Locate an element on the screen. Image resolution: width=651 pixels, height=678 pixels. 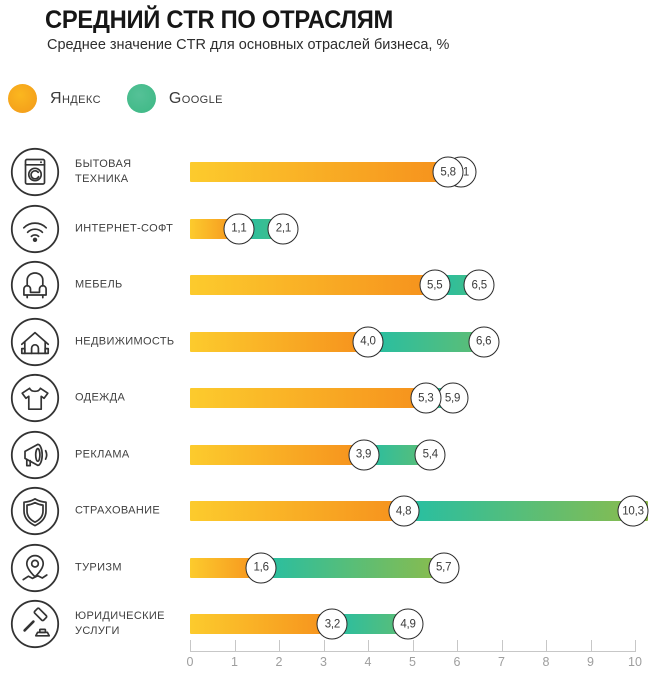
axis-tick-label: 1 is located at coordinates (234, 662).